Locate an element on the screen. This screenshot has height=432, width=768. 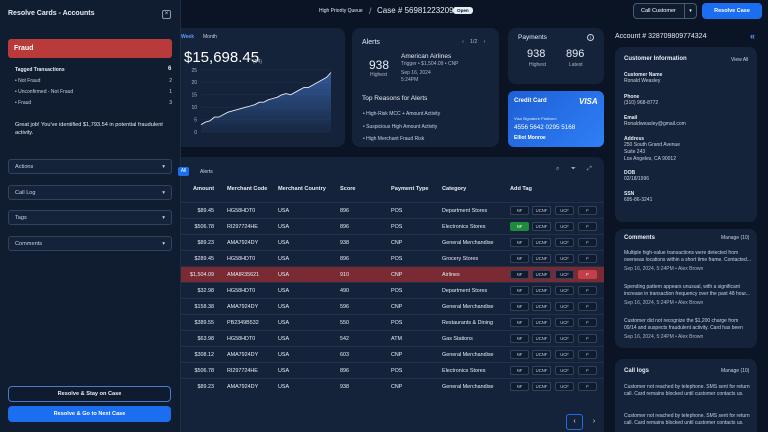
queue-breadcrumb: High Priority Queue is located at coordinates (341, 11).